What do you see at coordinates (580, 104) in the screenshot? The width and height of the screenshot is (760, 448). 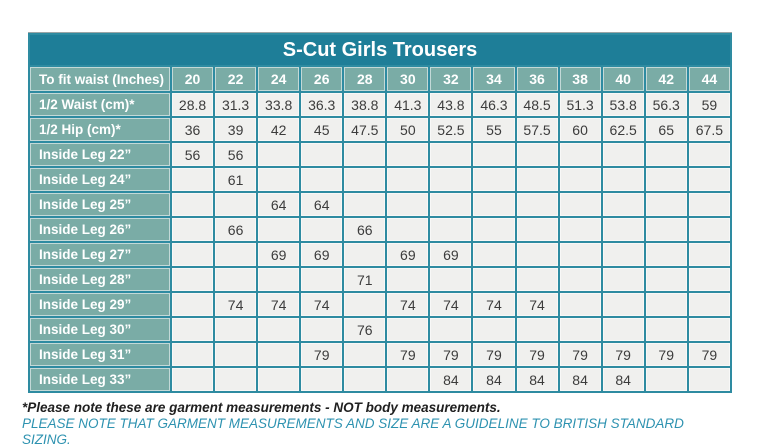 I see `size-cell: 51.3` at bounding box center [580, 104].